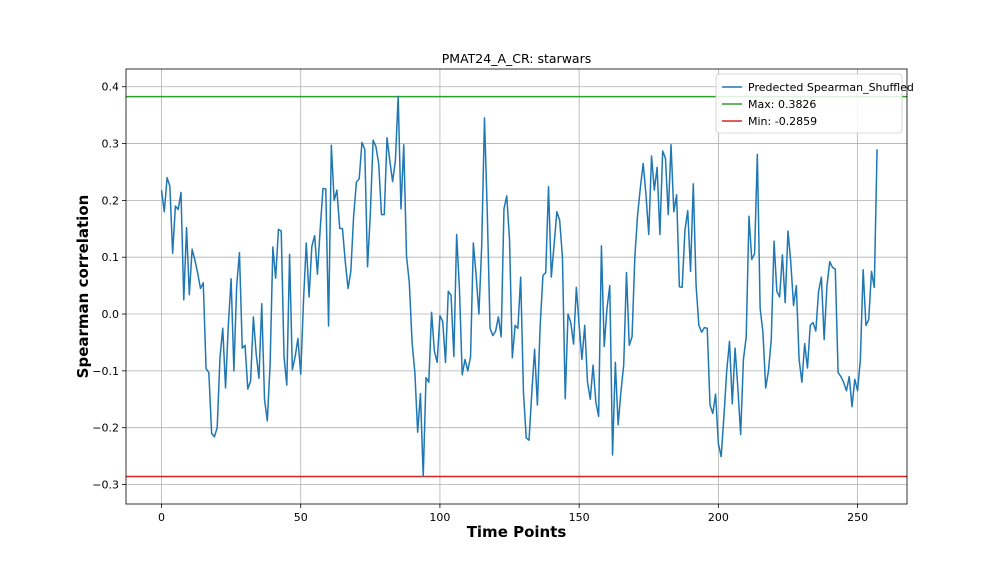 This screenshot has height=576, width=1008. I want to click on legend-entry-label: Max: 0.3826, so click(782, 104).